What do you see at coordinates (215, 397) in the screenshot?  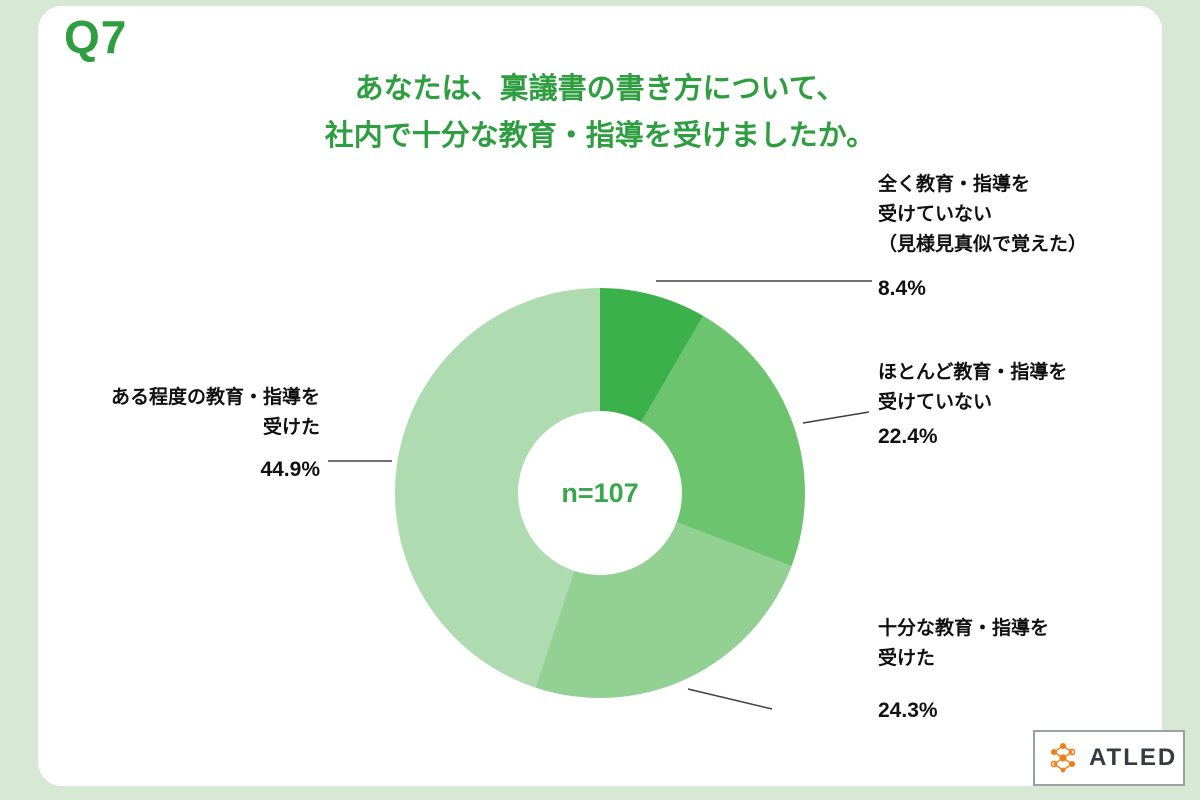 I see `callout-seg4-line1: ある程度の教育・指導を` at bounding box center [215, 397].